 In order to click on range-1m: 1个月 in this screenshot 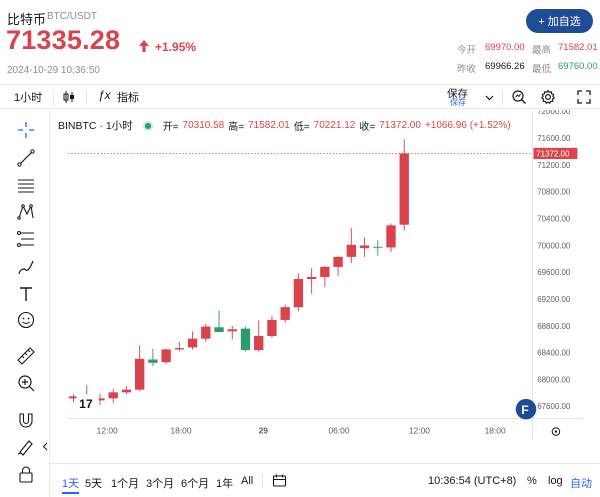, I will do `click(125, 484)`.